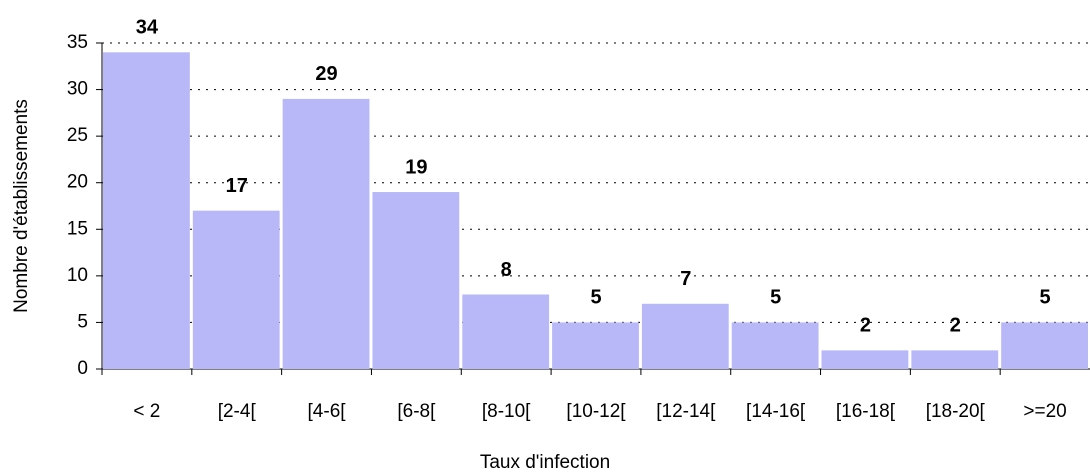  I want to click on y-tick-label: 0, so click(82, 368).